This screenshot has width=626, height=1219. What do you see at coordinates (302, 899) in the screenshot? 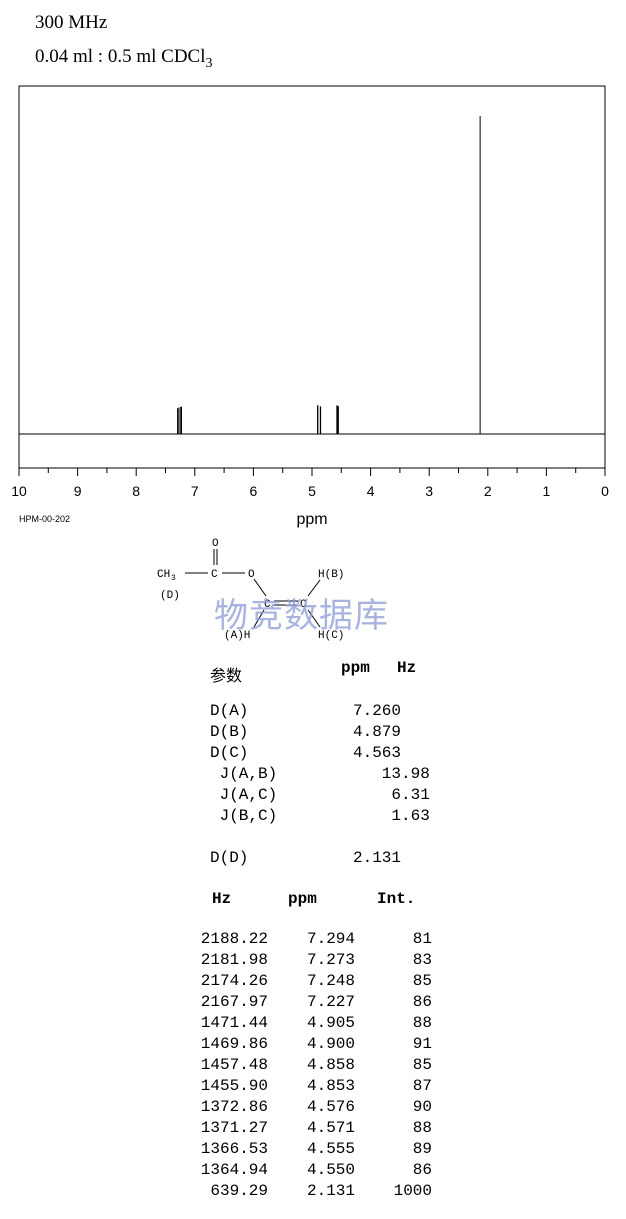
I see `peak-col-ppm: ppm` at bounding box center [302, 899].